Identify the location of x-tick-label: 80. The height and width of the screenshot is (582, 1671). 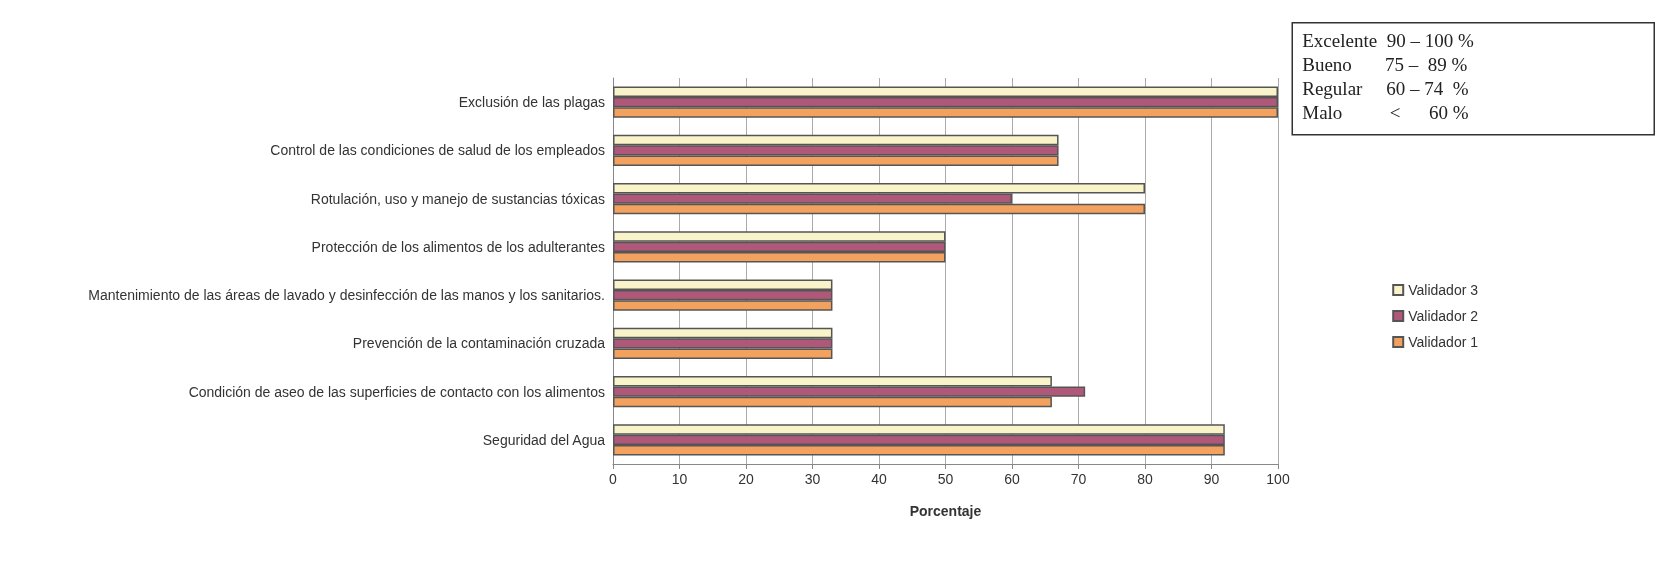
(1145, 479).